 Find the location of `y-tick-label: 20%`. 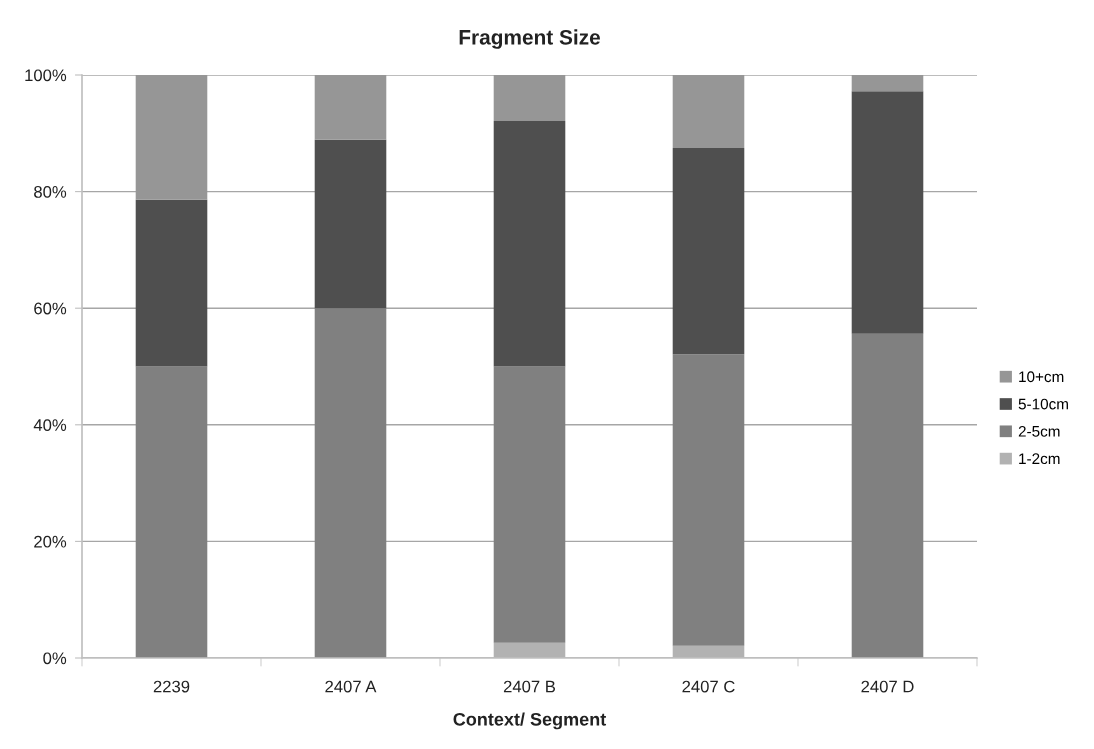

y-tick-label: 20% is located at coordinates (50, 541).